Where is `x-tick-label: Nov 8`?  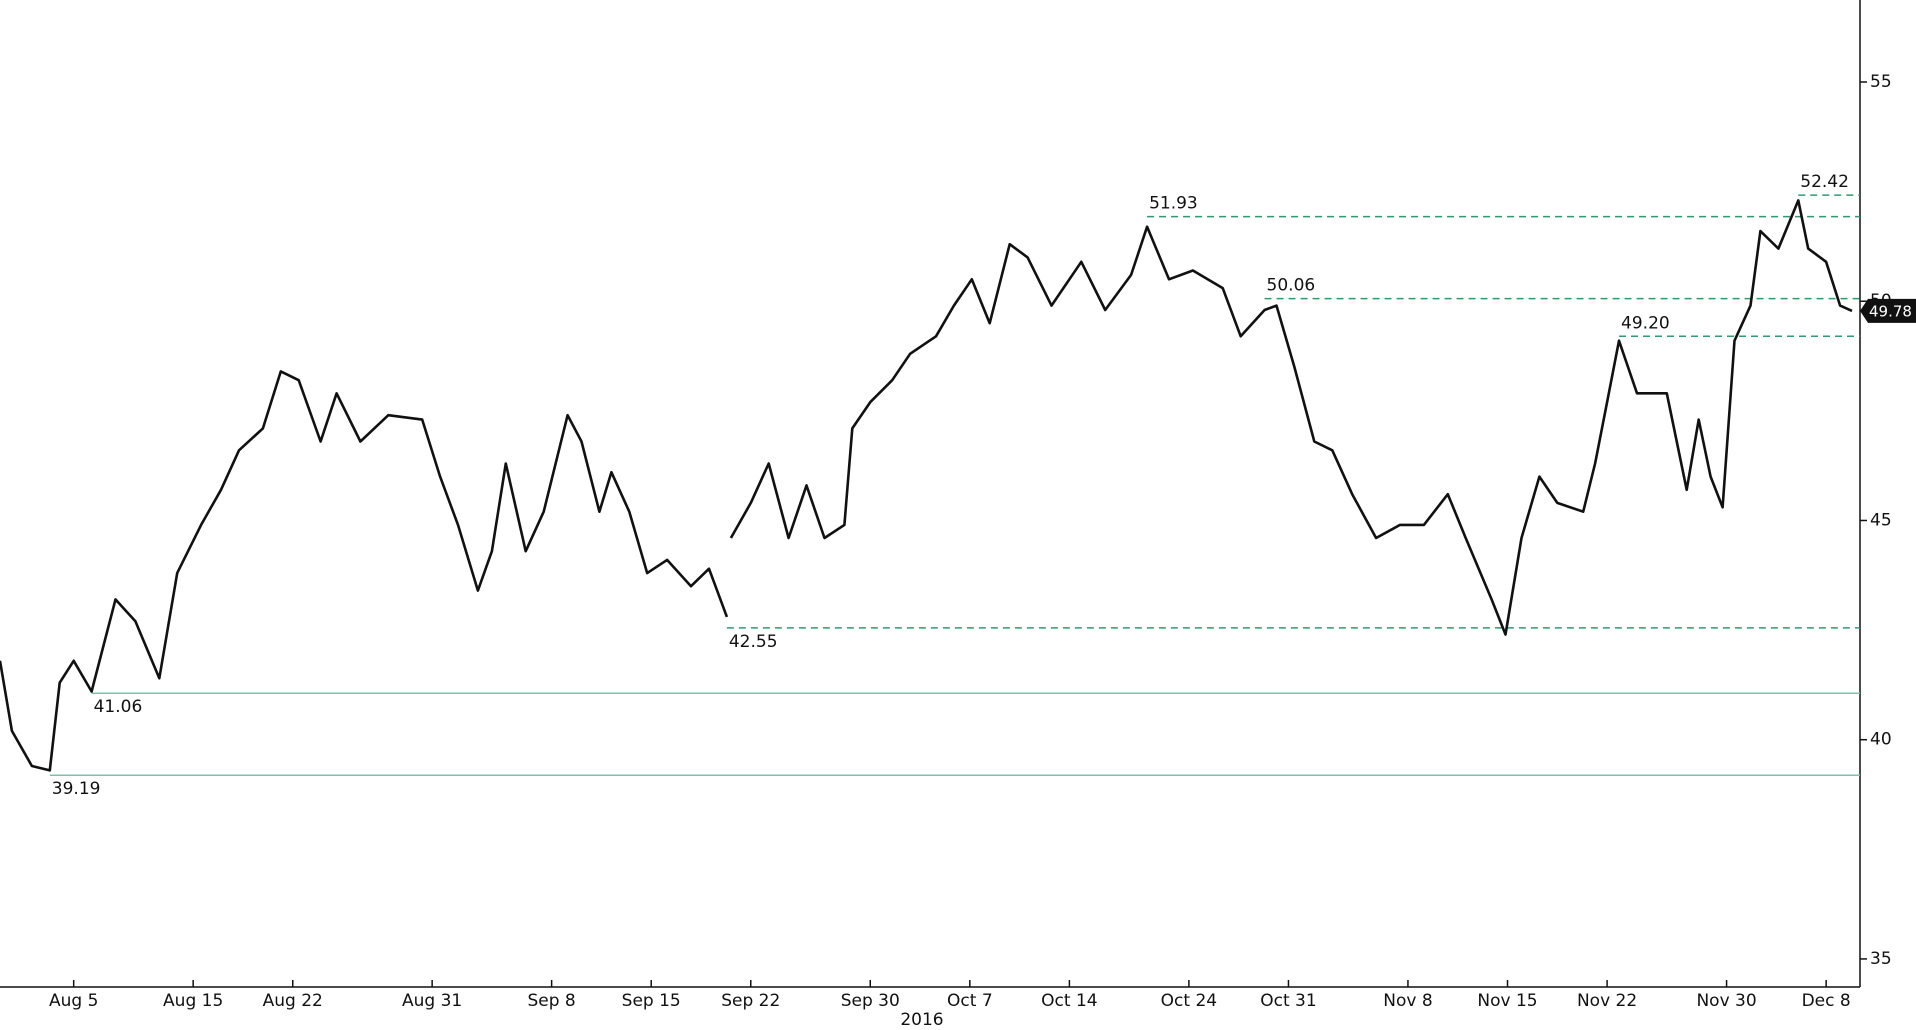 x-tick-label: Nov 8 is located at coordinates (1407, 1001).